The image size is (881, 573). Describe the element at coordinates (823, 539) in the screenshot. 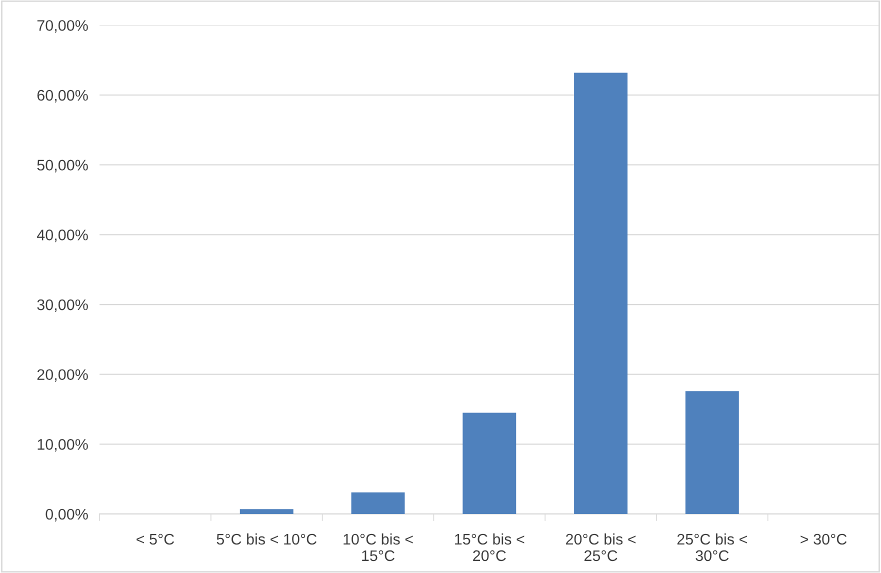

I see `x-tick-label: > 30°C` at that location.